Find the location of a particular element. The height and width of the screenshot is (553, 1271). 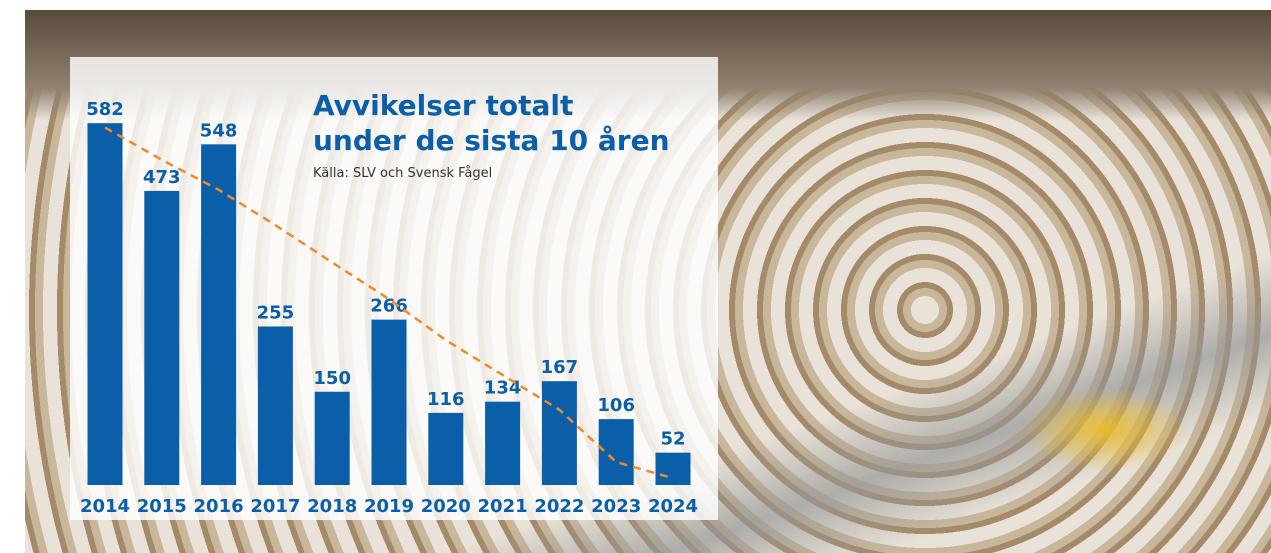

x-tick-label: 2021 is located at coordinates (503, 506).